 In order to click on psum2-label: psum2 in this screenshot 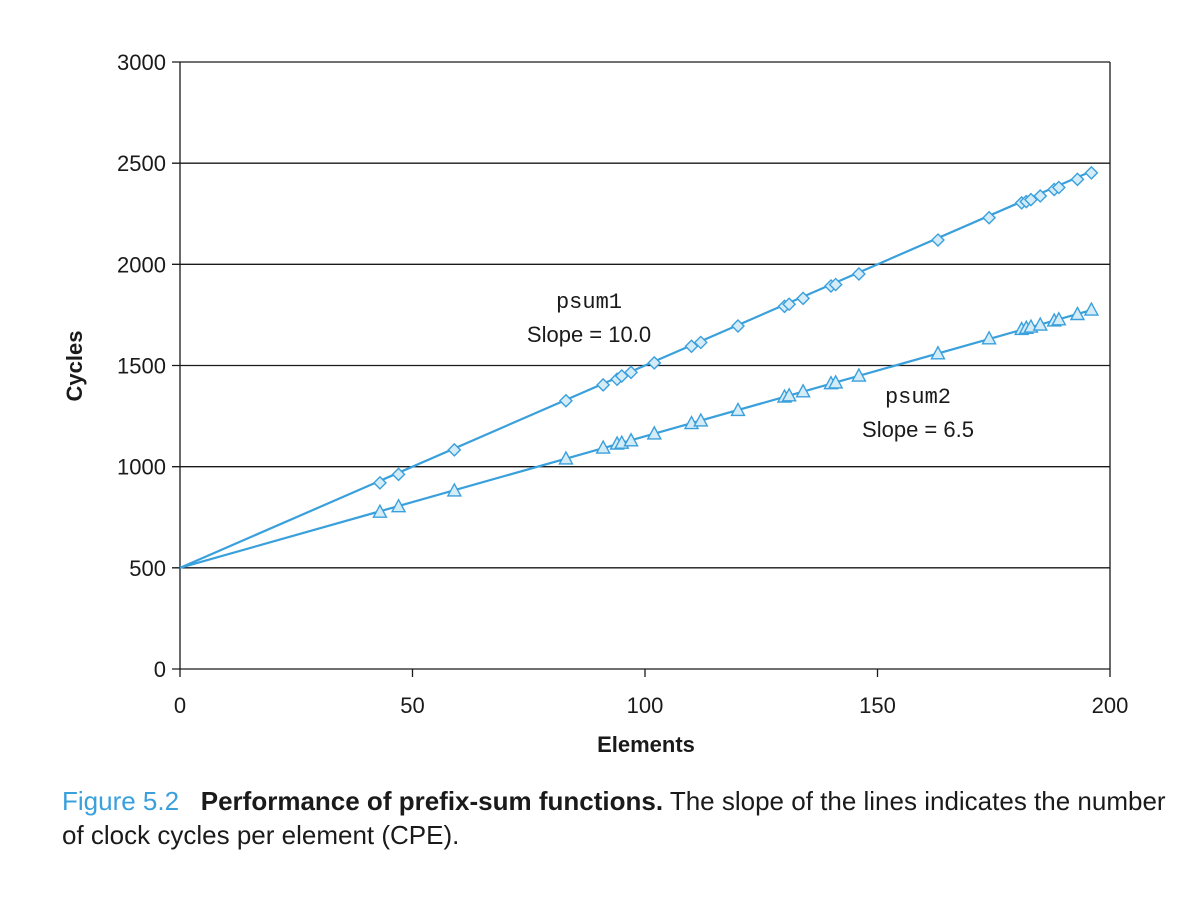, I will do `click(918, 397)`.